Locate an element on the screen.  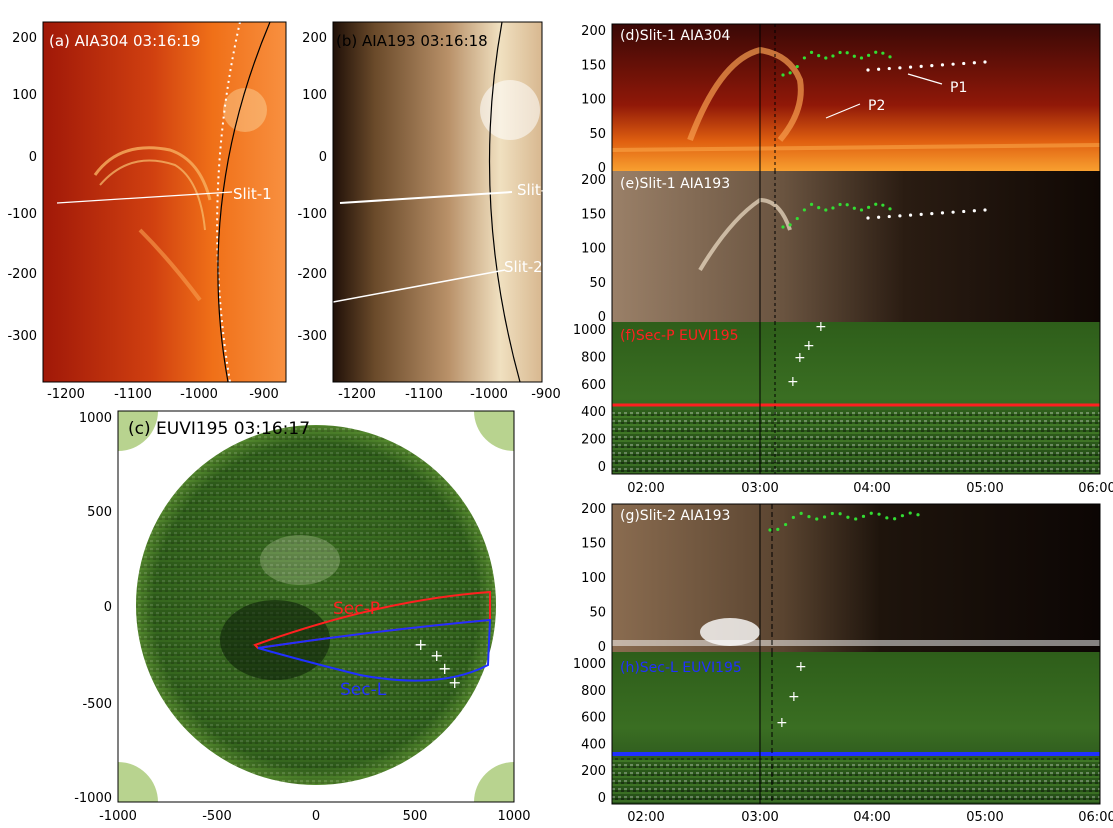
time-tick-label: 06:00 is located at coordinates (1095, 817).